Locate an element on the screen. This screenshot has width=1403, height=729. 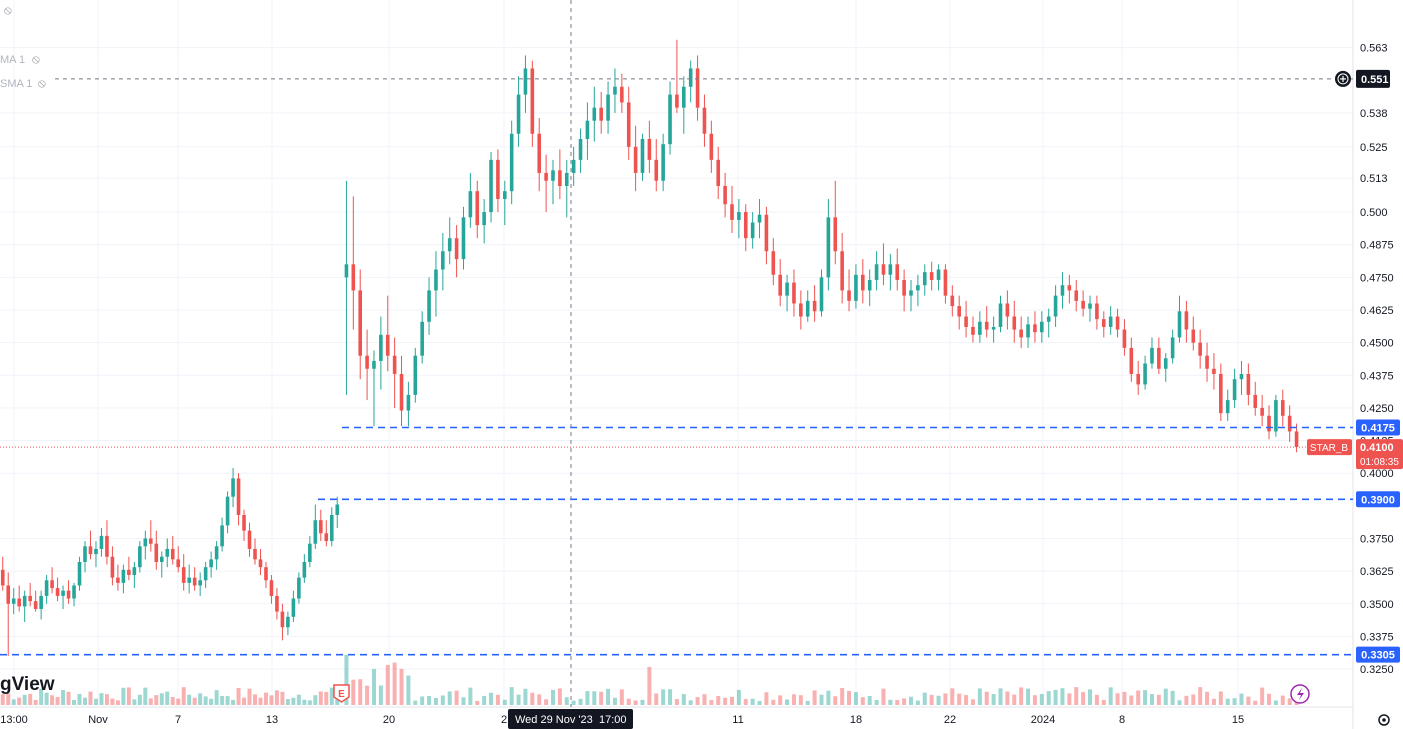
x-tick-label: 20 is located at coordinates (389, 720).